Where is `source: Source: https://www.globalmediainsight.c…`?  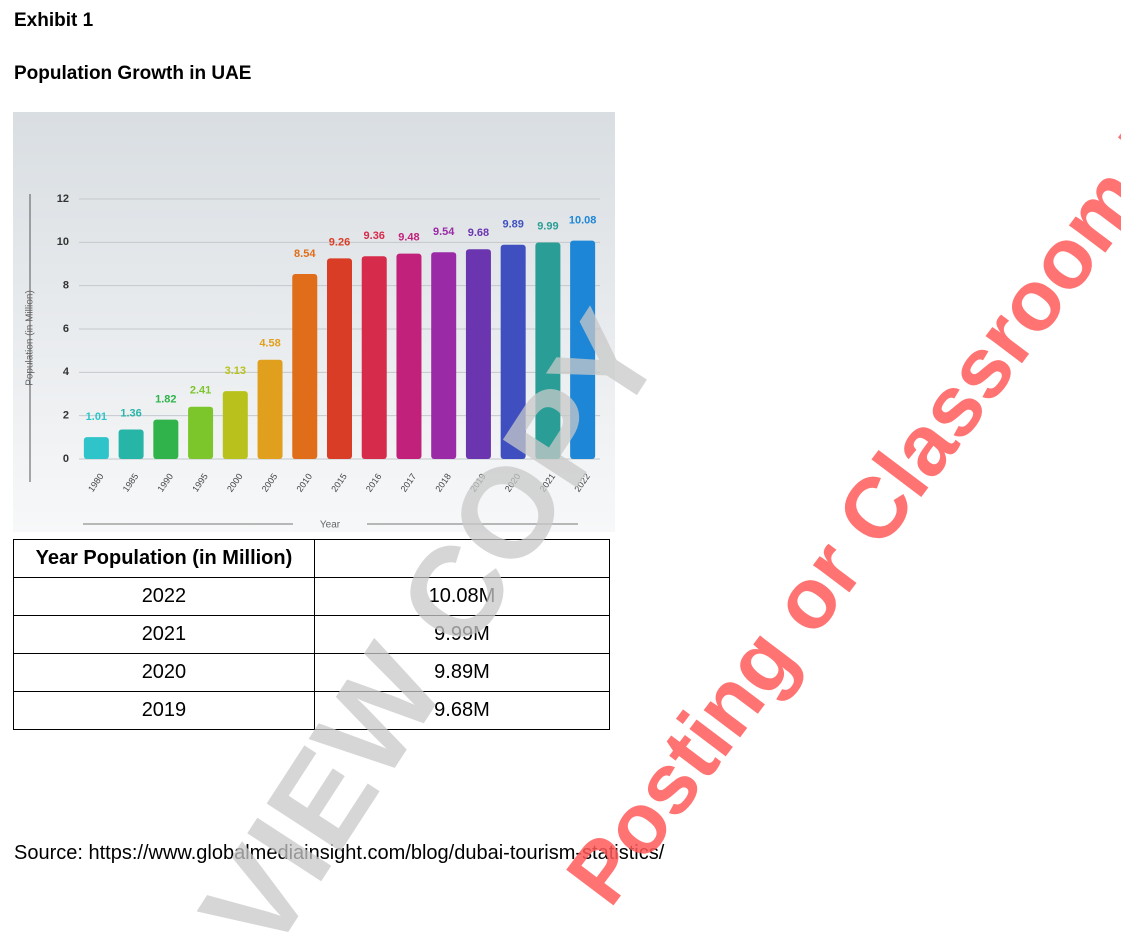 source: Source: https://www.globalmediainsight.c… is located at coordinates (339, 853).